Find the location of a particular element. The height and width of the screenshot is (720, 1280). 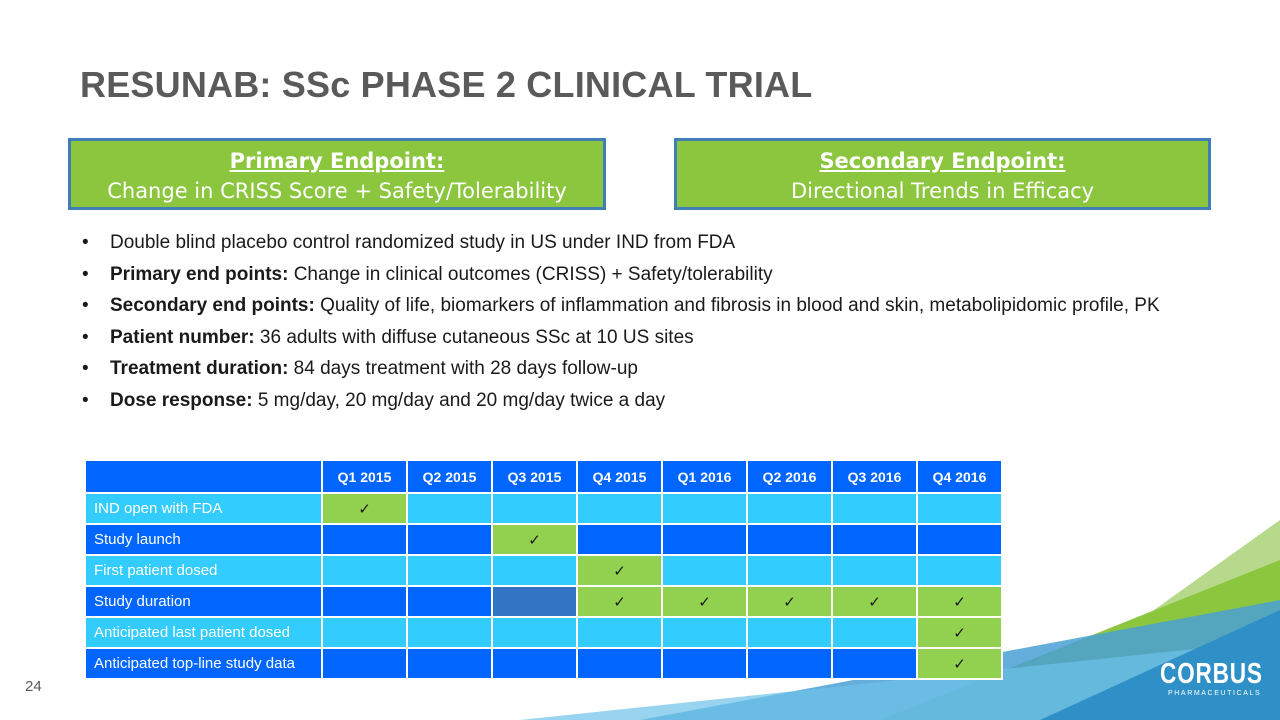

table-corner-cell is located at coordinates (203, 476).